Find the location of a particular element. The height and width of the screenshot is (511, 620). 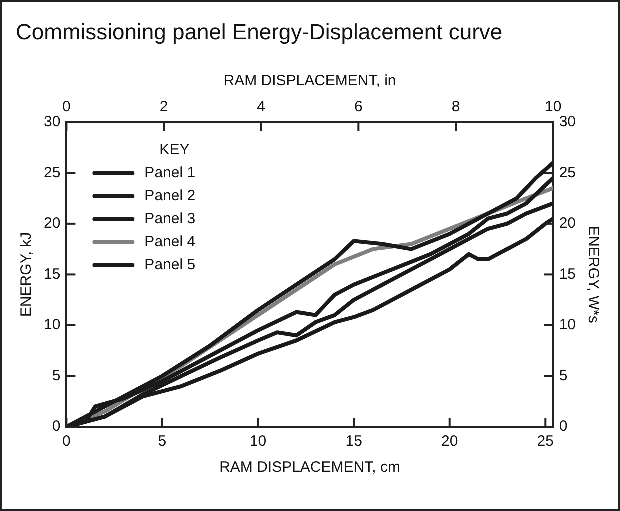

y-tick-label: 5 is located at coordinates (56, 375).